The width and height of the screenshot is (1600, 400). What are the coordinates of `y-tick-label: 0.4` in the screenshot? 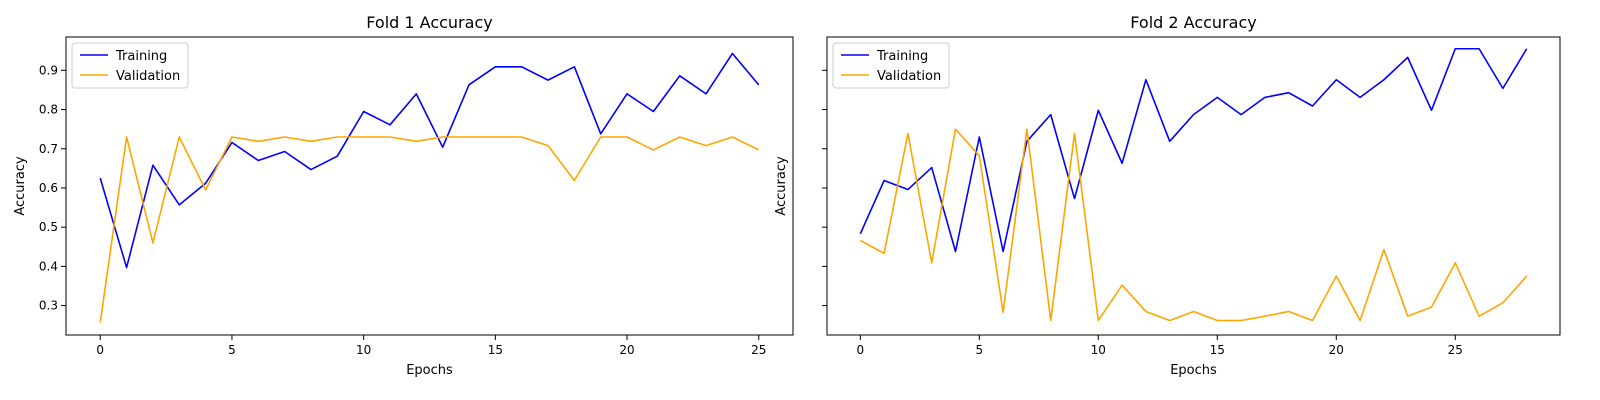 It's located at (48, 266).